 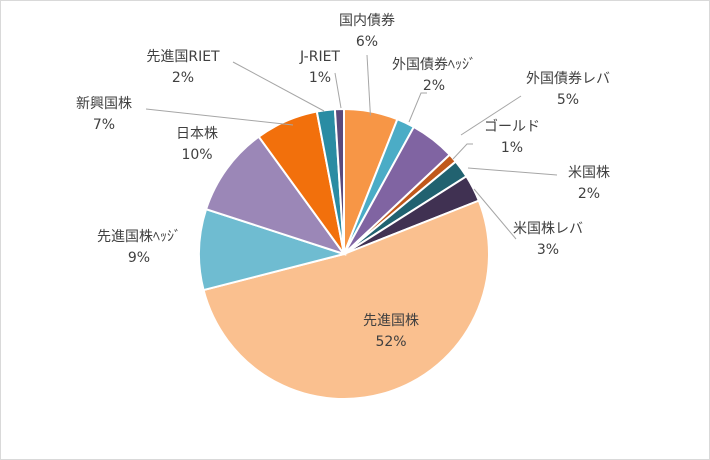 What do you see at coordinates (512, 148) in the screenshot?
I see `slice-value-gold: 1%` at bounding box center [512, 148].